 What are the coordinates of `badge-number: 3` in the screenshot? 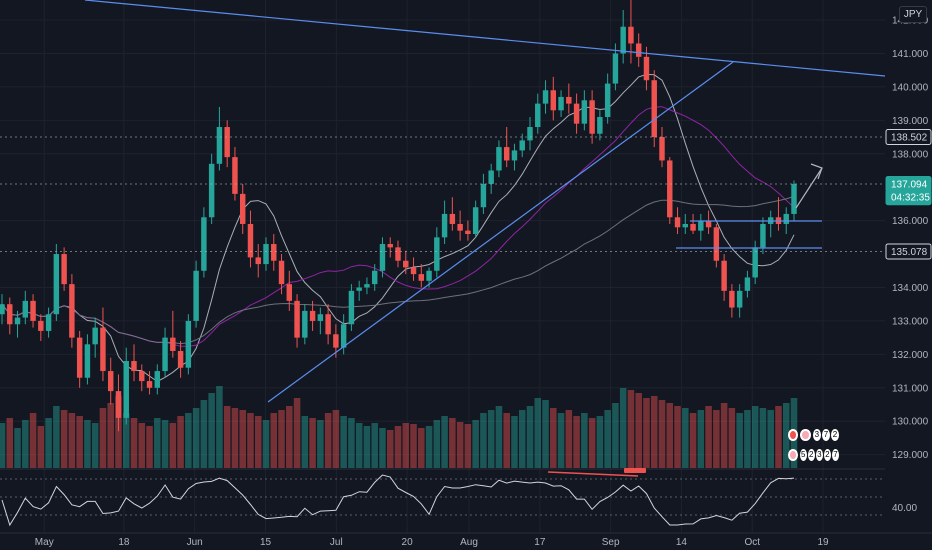 It's located at (819, 455).